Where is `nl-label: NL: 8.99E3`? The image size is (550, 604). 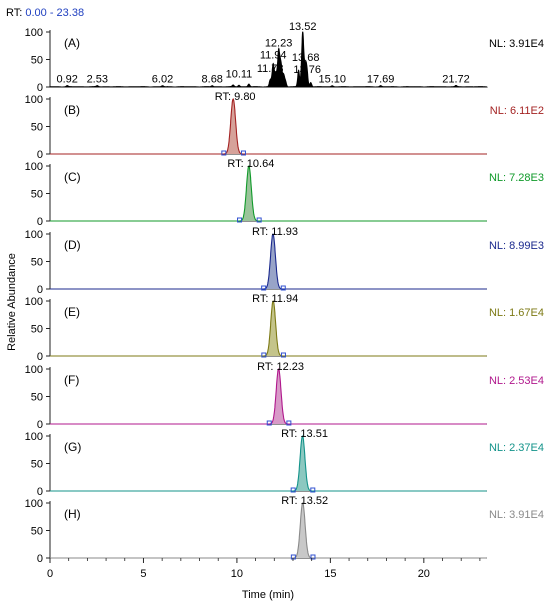 nl-label: NL: 8.99E3 is located at coordinates (516, 246).